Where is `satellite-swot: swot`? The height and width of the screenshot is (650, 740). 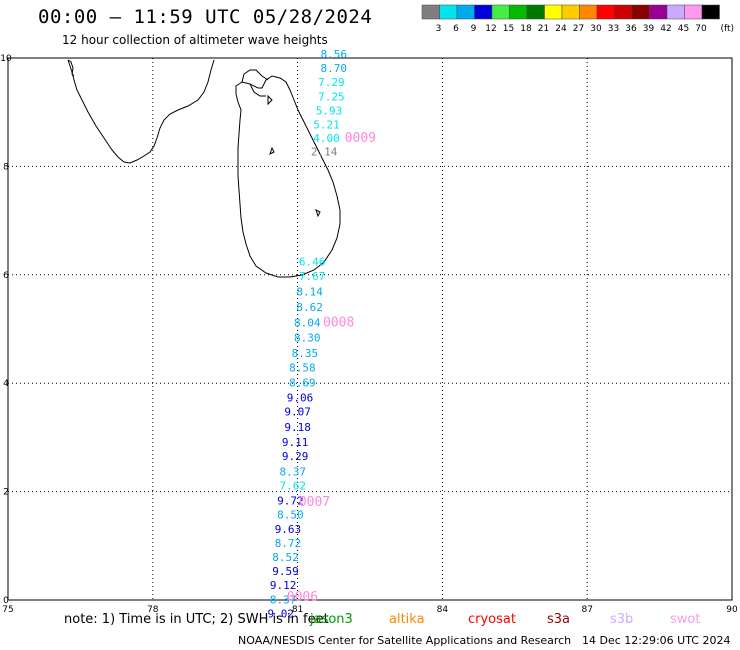
satellite-swot: swot is located at coordinates (685, 619).